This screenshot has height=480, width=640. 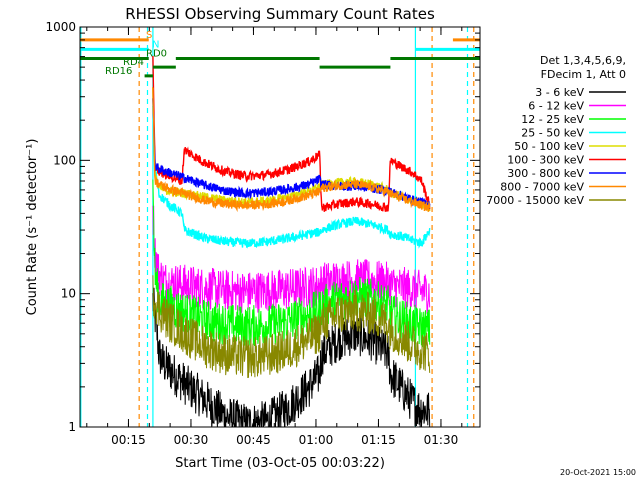 What do you see at coordinates (316, 440) in the screenshot?
I see `x-tick-label: 01:00` at bounding box center [316, 440].